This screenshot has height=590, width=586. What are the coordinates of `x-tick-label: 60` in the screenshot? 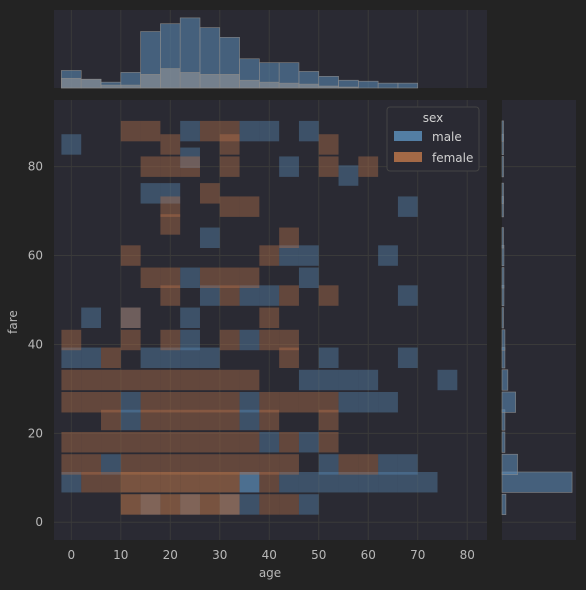 It's located at (368, 555).